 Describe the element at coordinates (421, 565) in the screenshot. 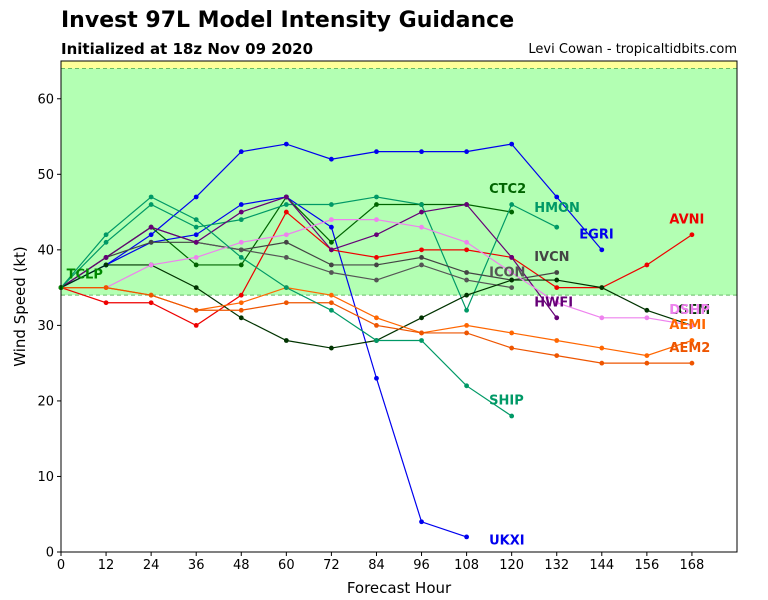

I see `x-tick-label: 96` at that location.